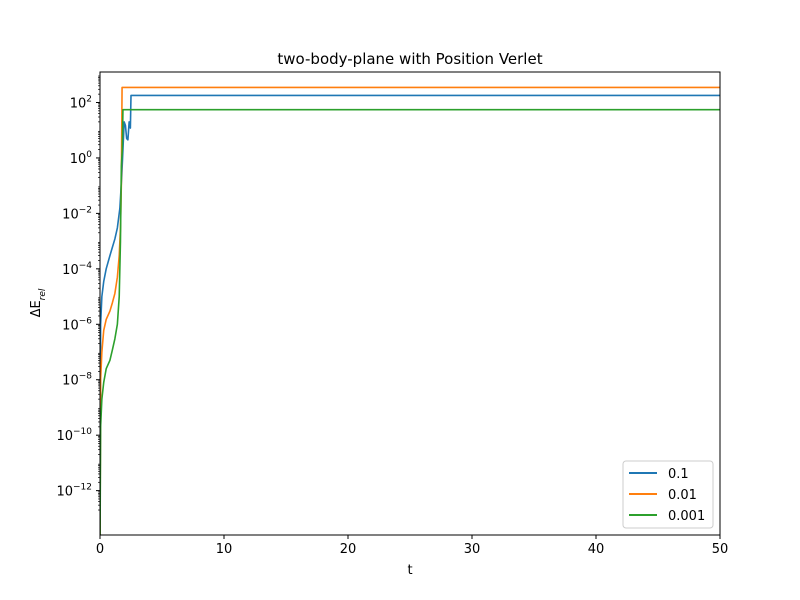 The width and height of the screenshot is (800, 600). Describe the element at coordinates (720, 549) in the screenshot. I see `x-tick-label: 50` at that location.